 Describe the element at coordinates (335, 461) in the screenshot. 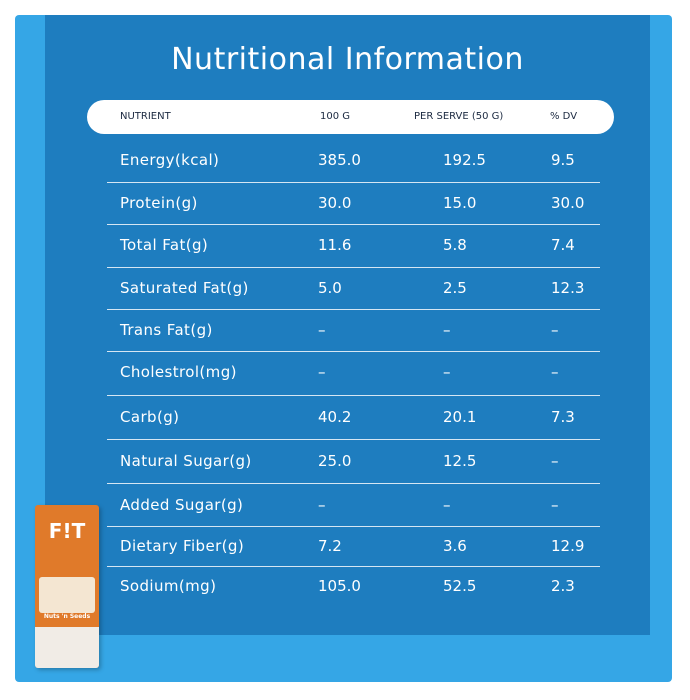

I see `nutrient-value: 25.0` at that location.